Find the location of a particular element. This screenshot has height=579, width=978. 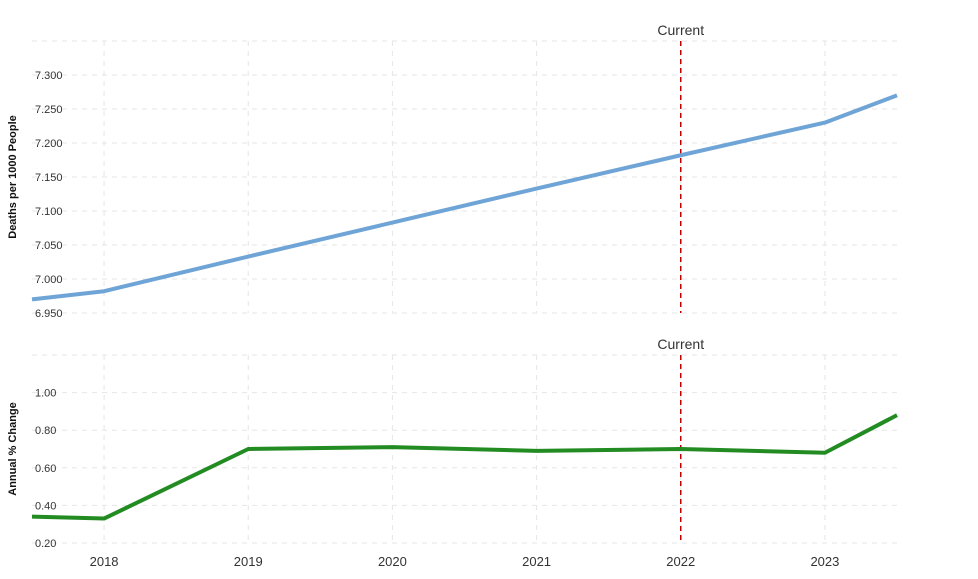

y-tick-label: 7.050 is located at coordinates (49, 246).